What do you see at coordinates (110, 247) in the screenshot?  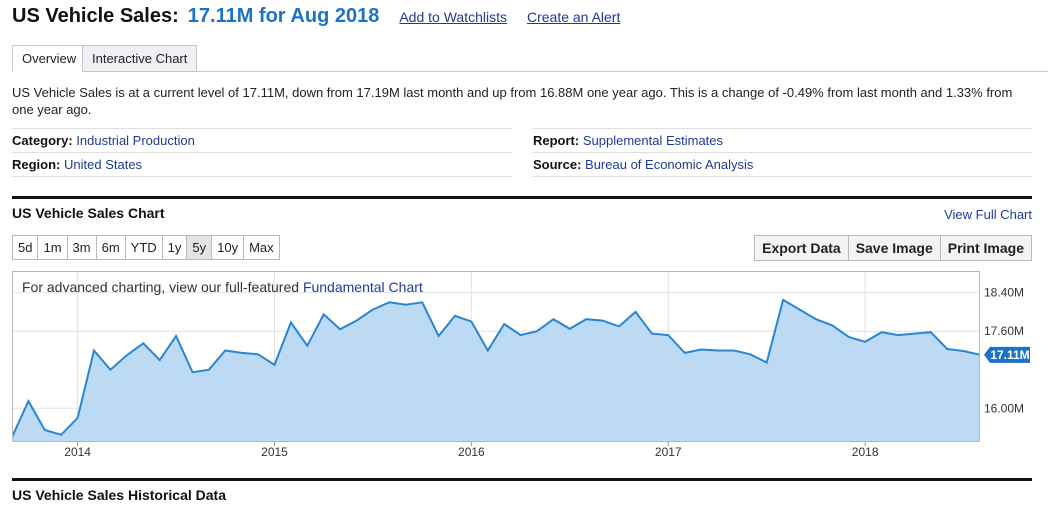 I see `range-button-6m: 6m` at bounding box center [110, 247].